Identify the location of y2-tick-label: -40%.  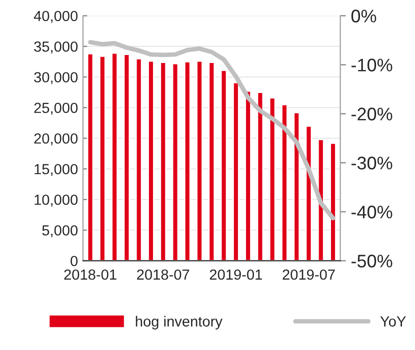
(372, 212).